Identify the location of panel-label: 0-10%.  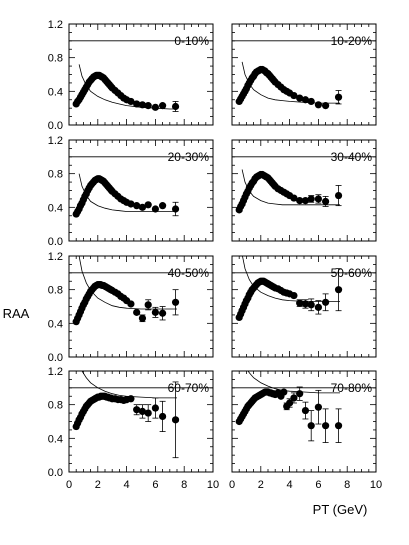
(191, 41).